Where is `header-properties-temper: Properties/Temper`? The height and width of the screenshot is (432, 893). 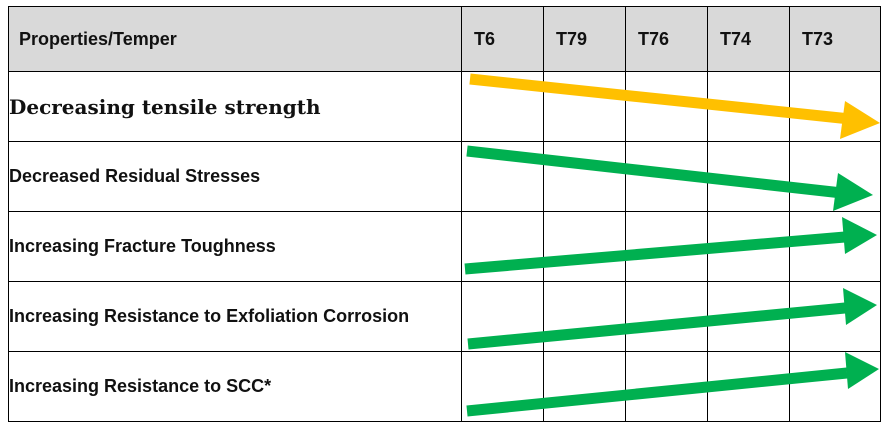 header-properties-temper: Properties/Temper is located at coordinates (235, 39).